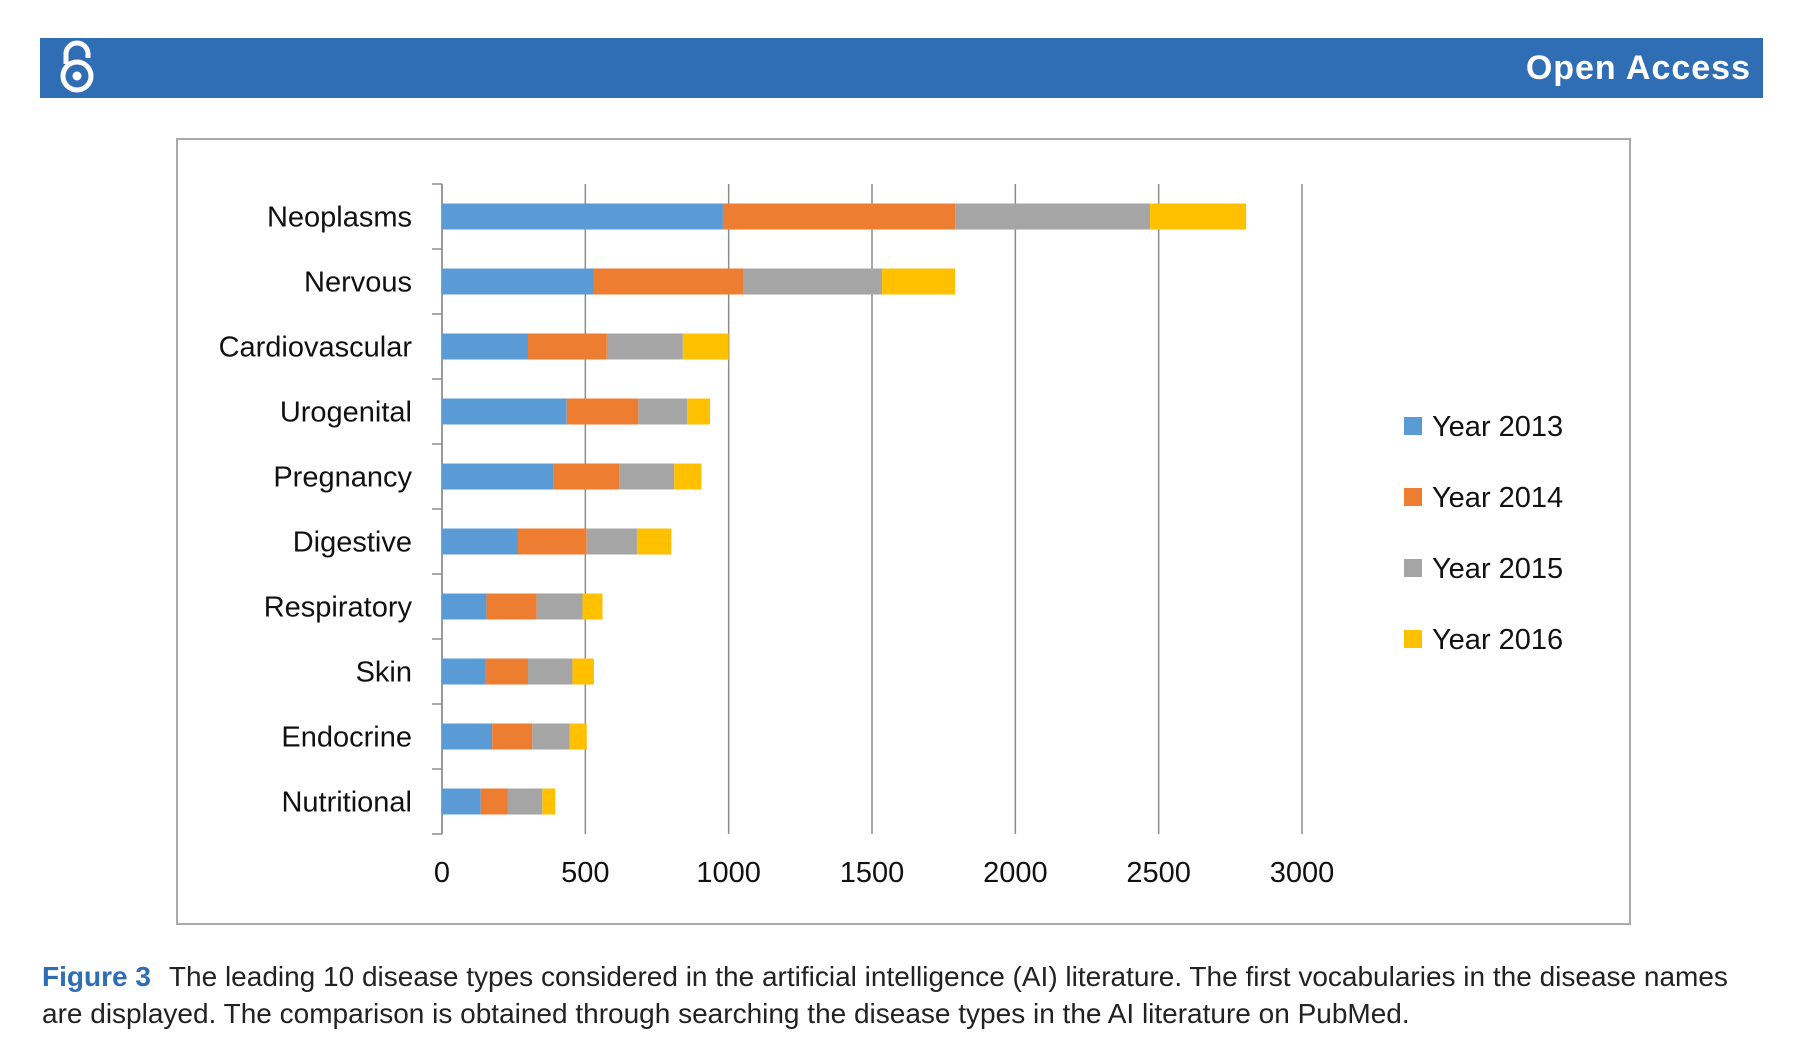  I want to click on legend-label: Year 2014, so click(1497, 498).